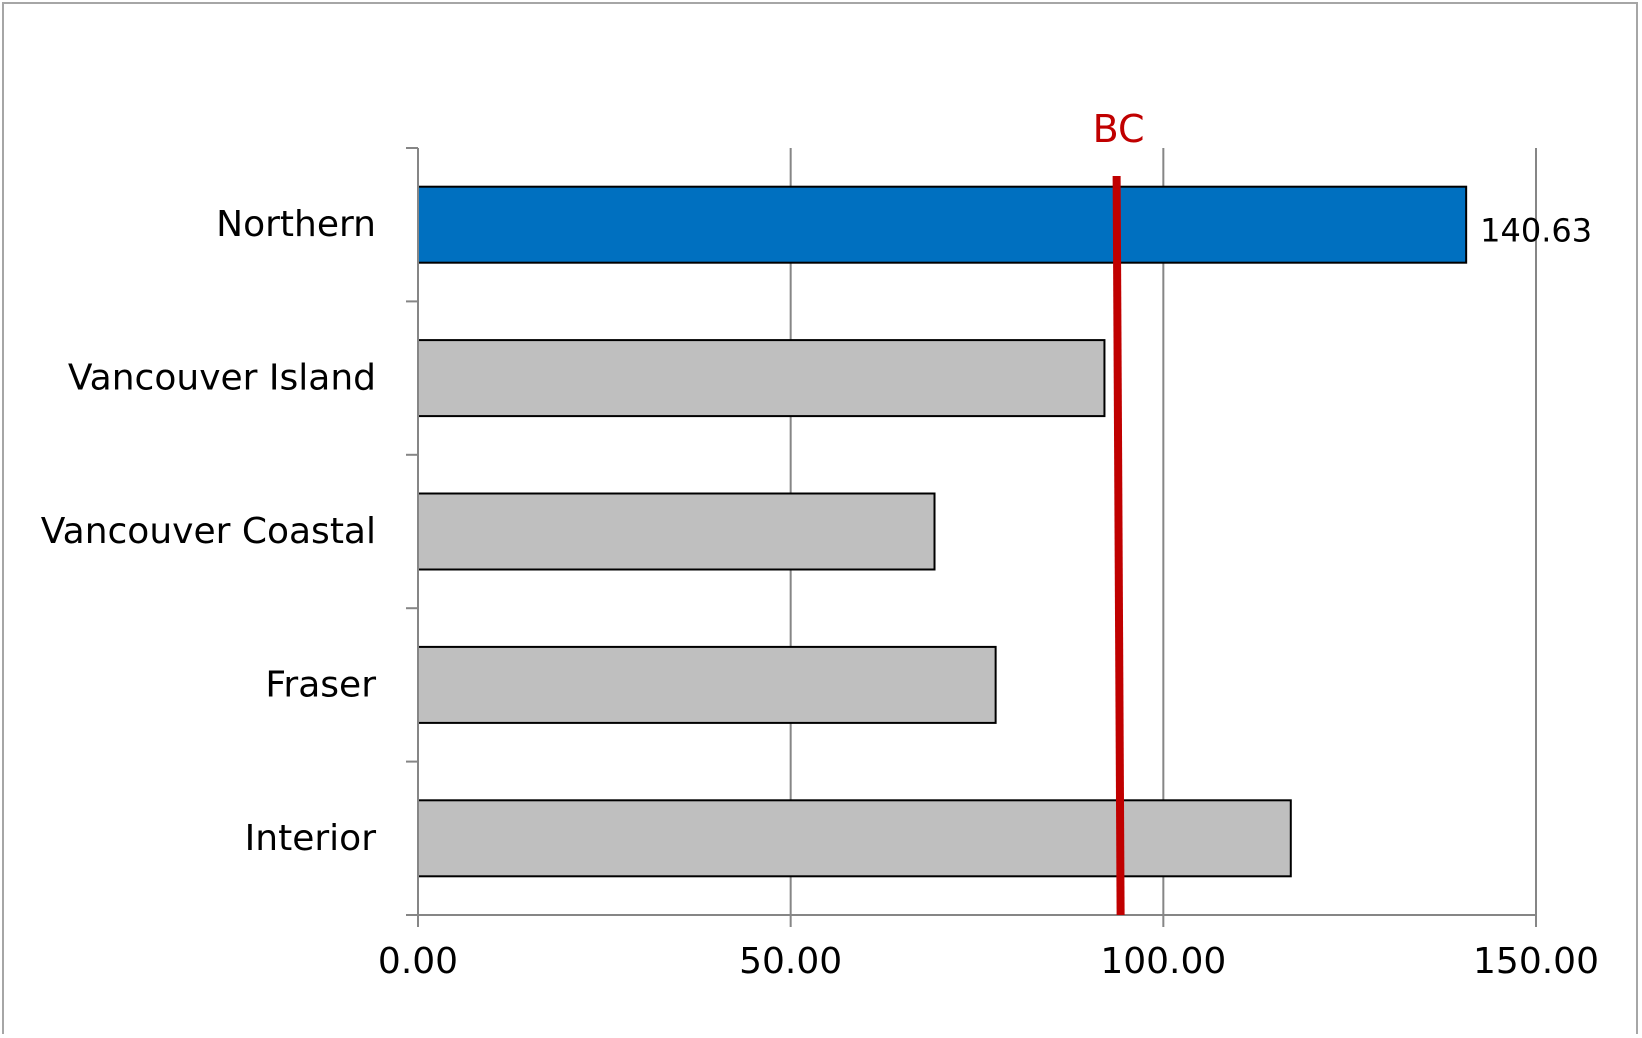 This screenshot has width=1642, height=1038. What do you see at coordinates (707, 684) in the screenshot?
I see `bar-fraser` at bounding box center [707, 684].